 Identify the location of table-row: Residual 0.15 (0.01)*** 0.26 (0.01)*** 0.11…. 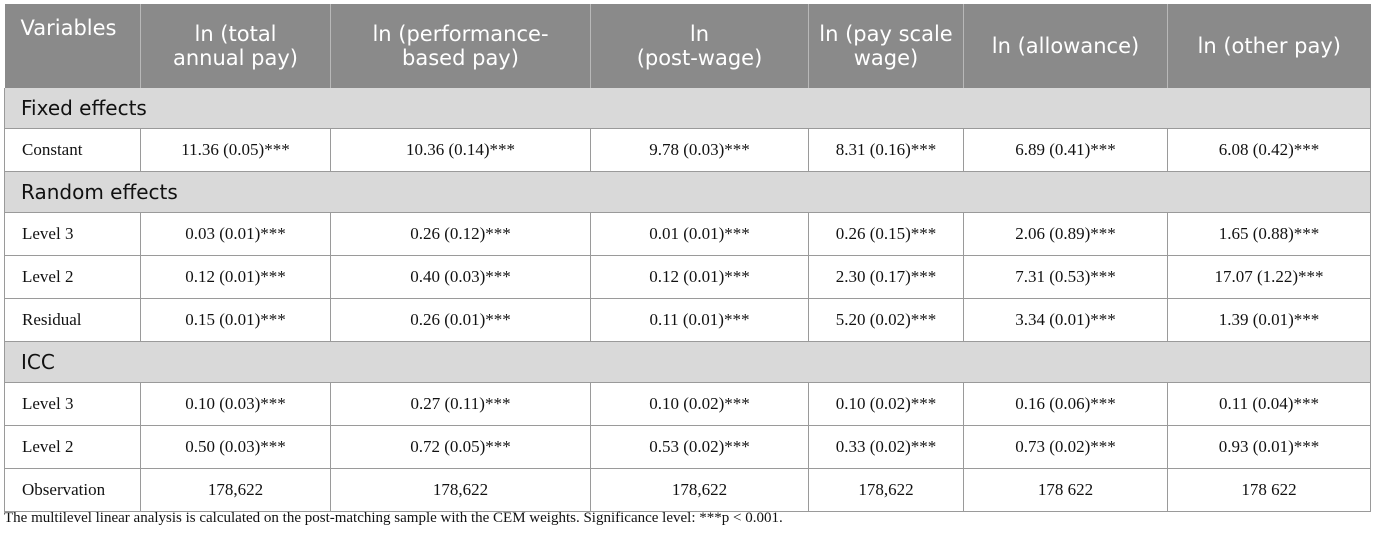
(687, 320).